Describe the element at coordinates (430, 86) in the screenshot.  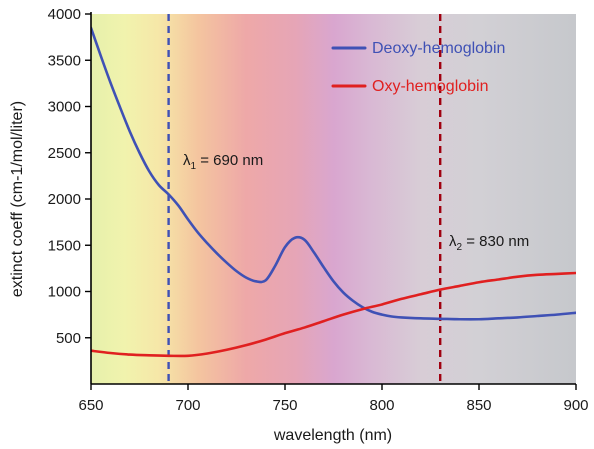
I see `legend-label: Oxy-hemoglobin` at that location.